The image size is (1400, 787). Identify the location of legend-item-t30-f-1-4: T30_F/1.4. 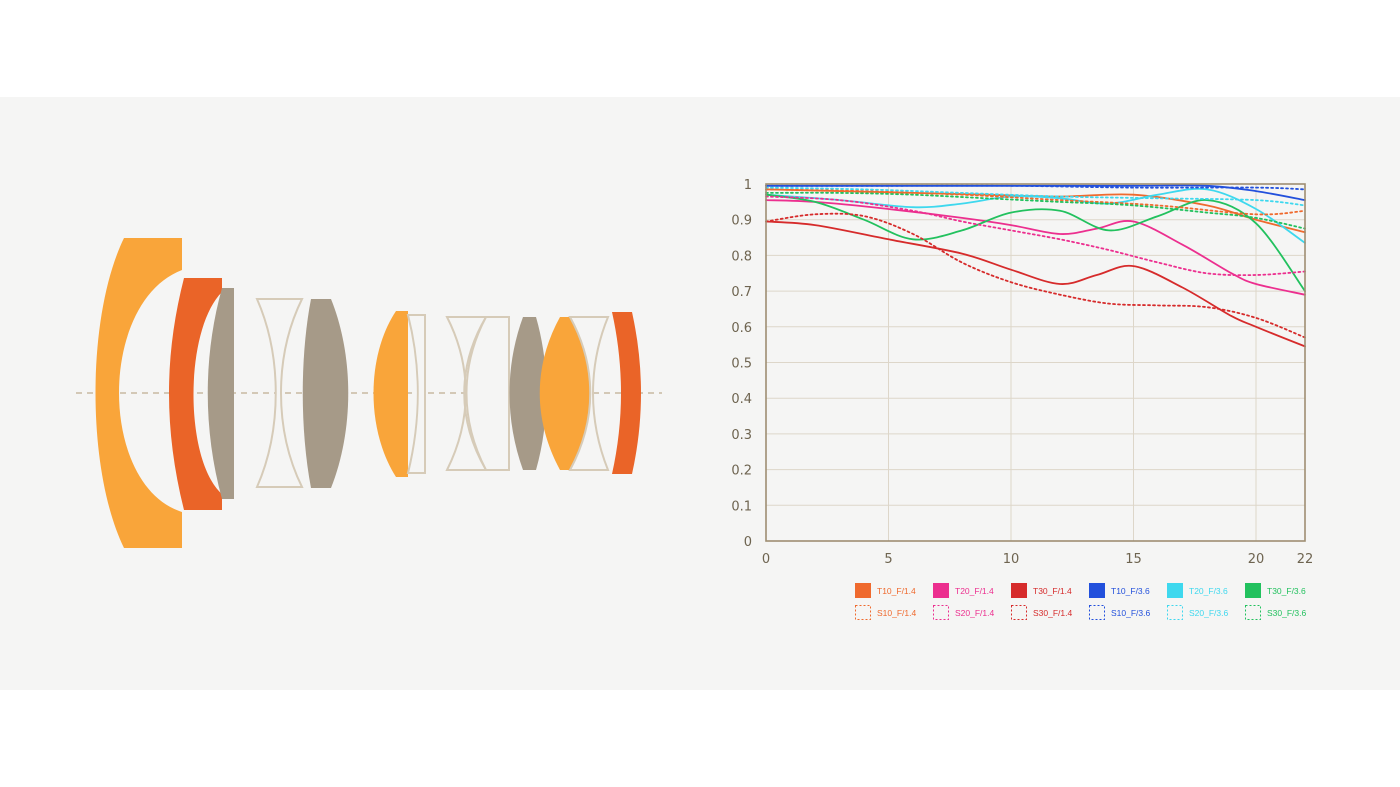
(1041, 590).